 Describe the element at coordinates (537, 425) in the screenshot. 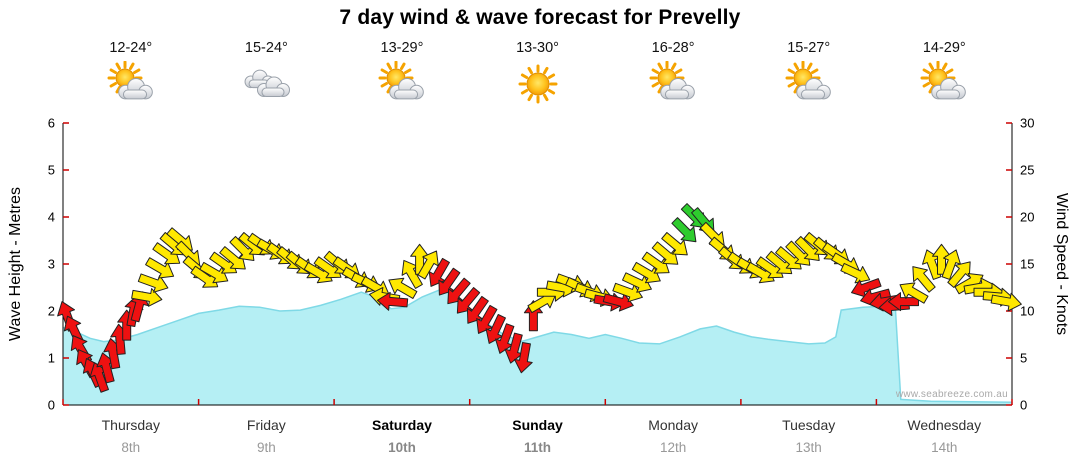

I see `day-name: Sunday` at that location.